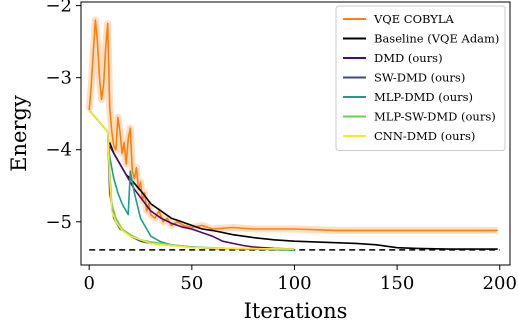 This screenshot has height=326, width=518. Describe the element at coordinates (19, 133) in the screenshot. I see `y-axis-label: Energy` at that location.